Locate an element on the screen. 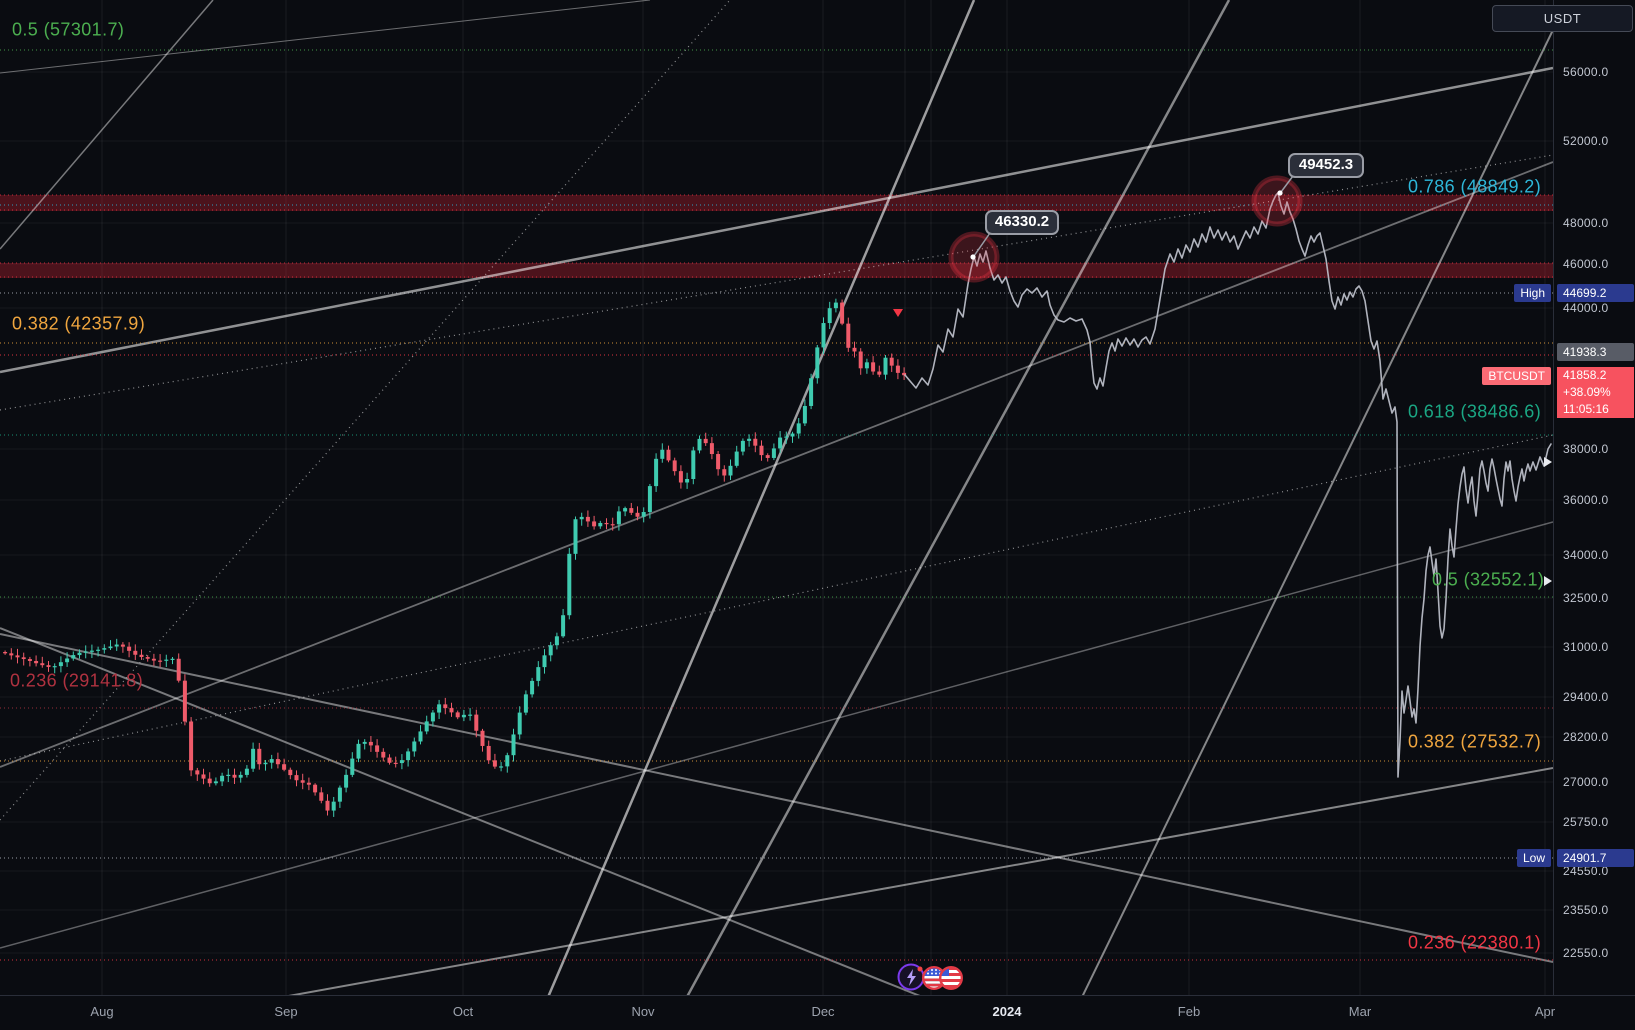 The width and height of the screenshot is (1635, 1030). time-axis: Aug Sep Oct Nov Dec 2024 Feb Mar Apr is located at coordinates (817, 1012).